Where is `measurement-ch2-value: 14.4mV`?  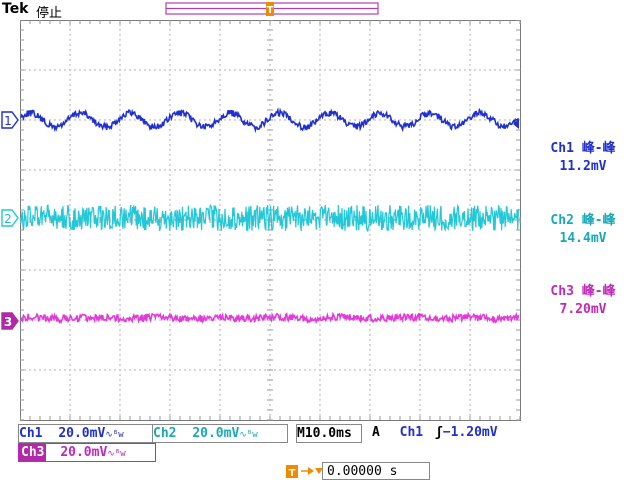
measurement-ch2-value: 14.4mV is located at coordinates (583, 238).